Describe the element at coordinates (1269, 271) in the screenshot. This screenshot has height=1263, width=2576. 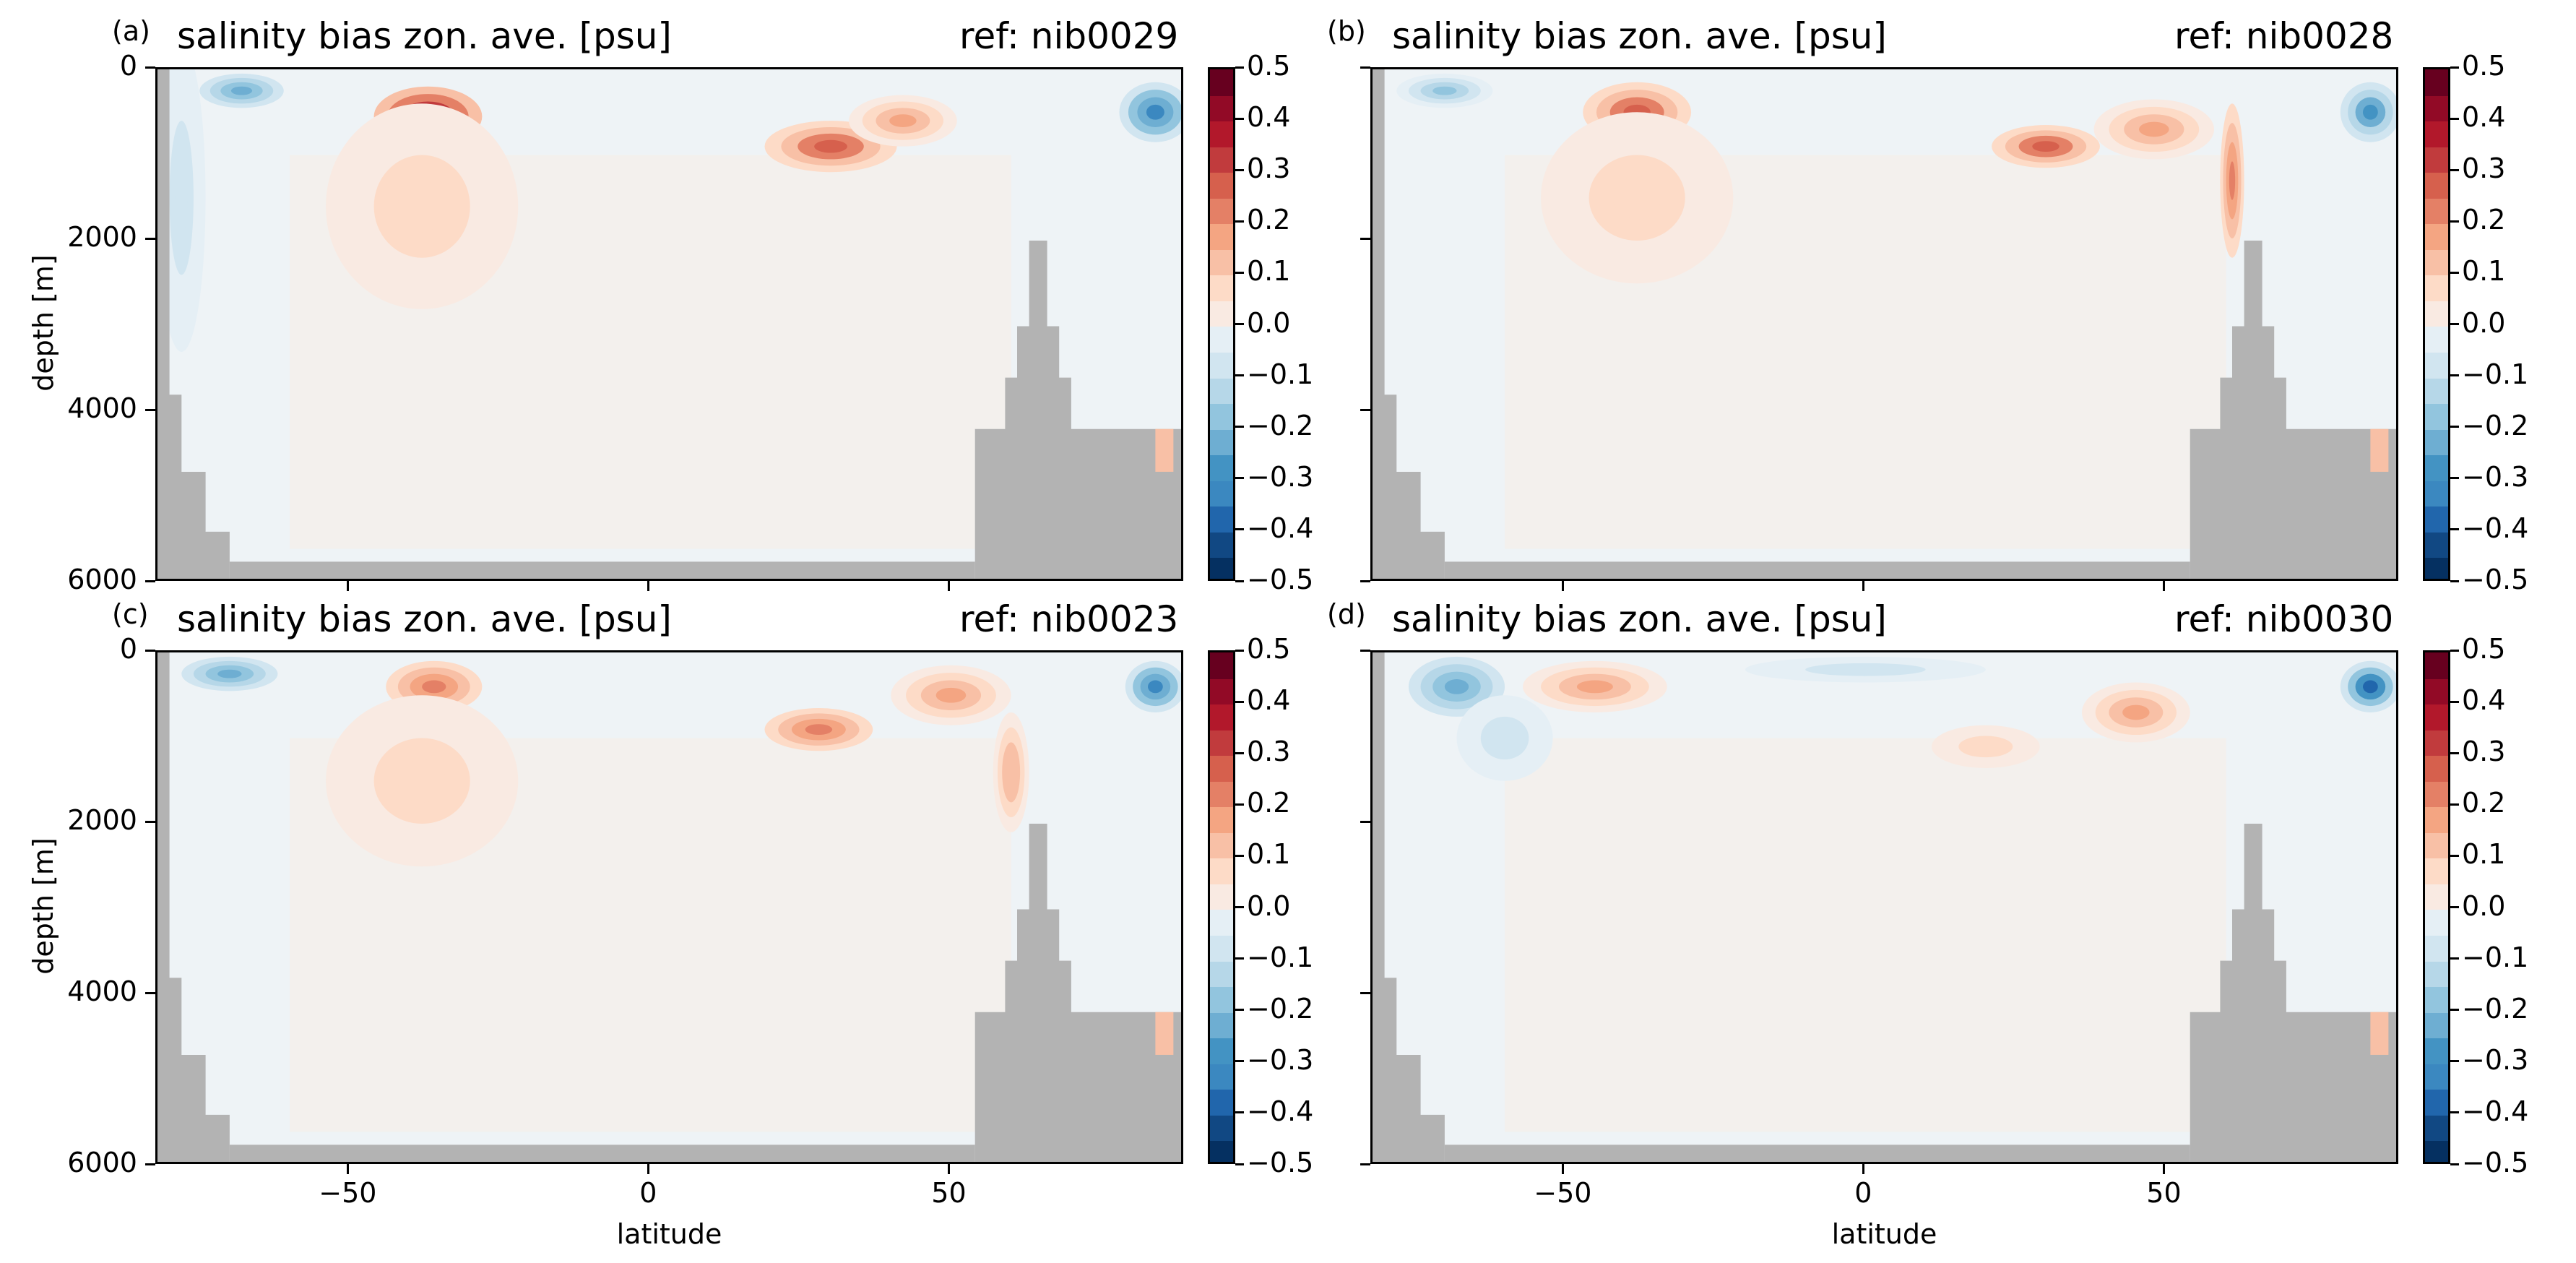
I see `colorbar-tick-label: 0.1` at that location.